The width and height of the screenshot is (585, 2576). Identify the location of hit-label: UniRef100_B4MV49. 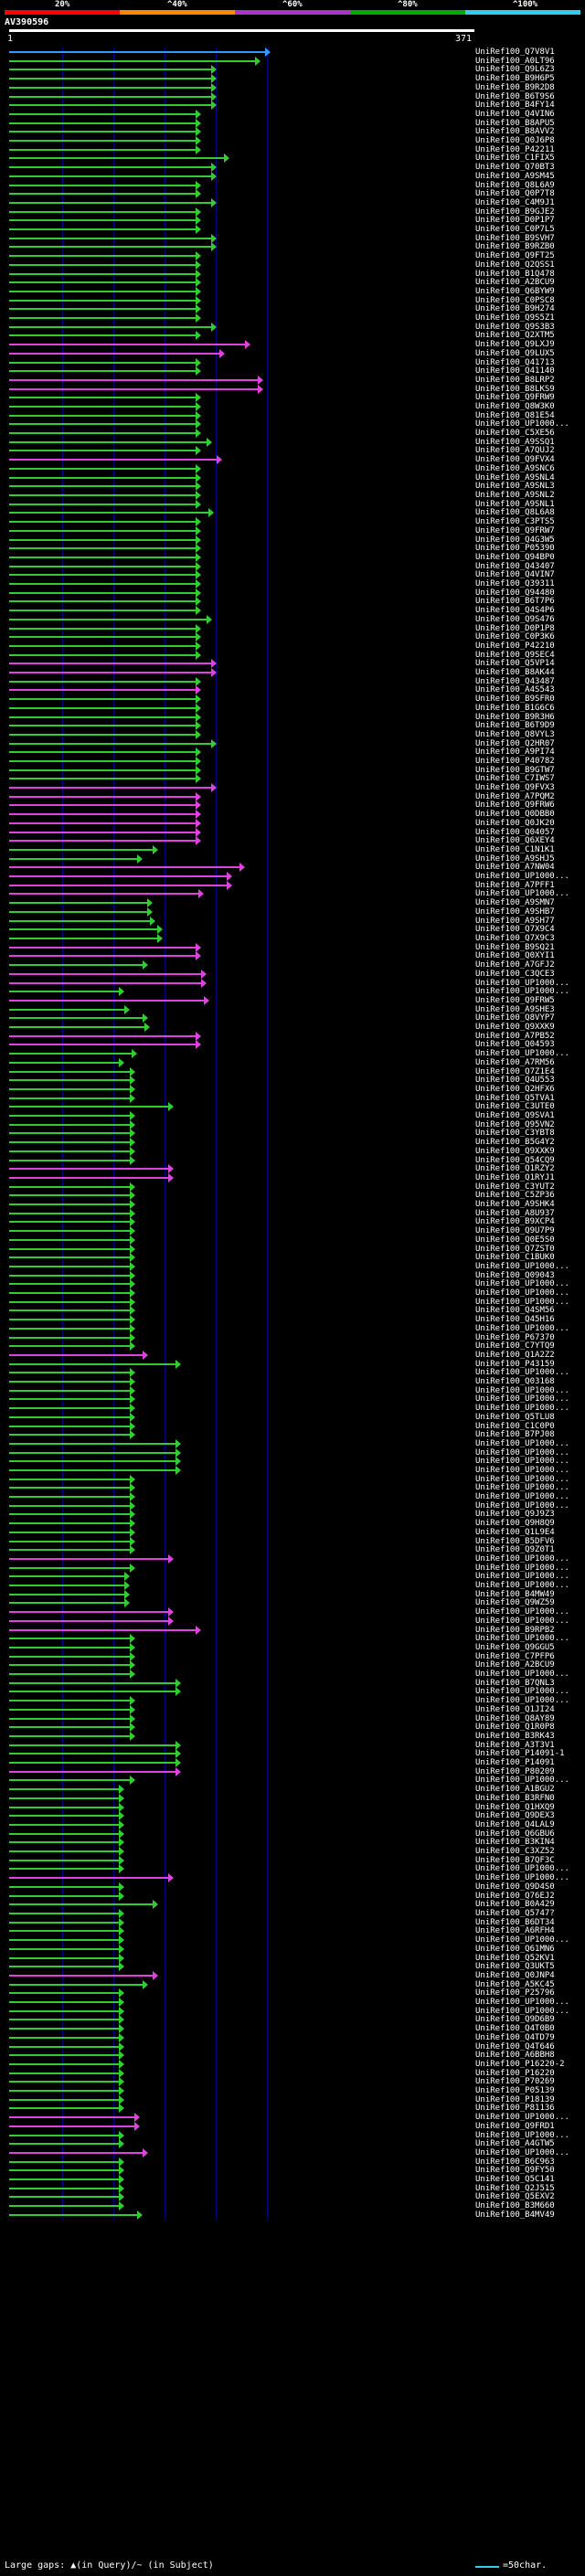
(515, 2215).